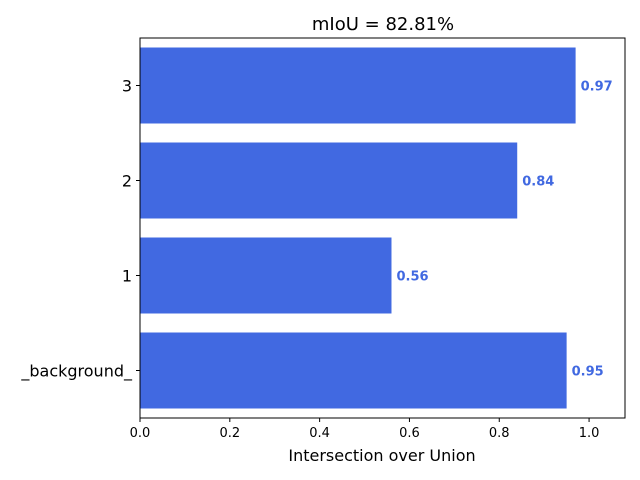 The image size is (640, 480). What do you see at coordinates (127, 276) in the screenshot?
I see `y-tick-label-1: 1` at bounding box center [127, 276].